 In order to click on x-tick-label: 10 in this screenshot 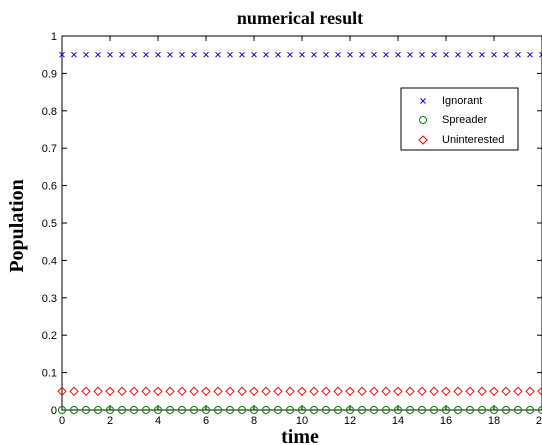, I will do `click(302, 421)`.